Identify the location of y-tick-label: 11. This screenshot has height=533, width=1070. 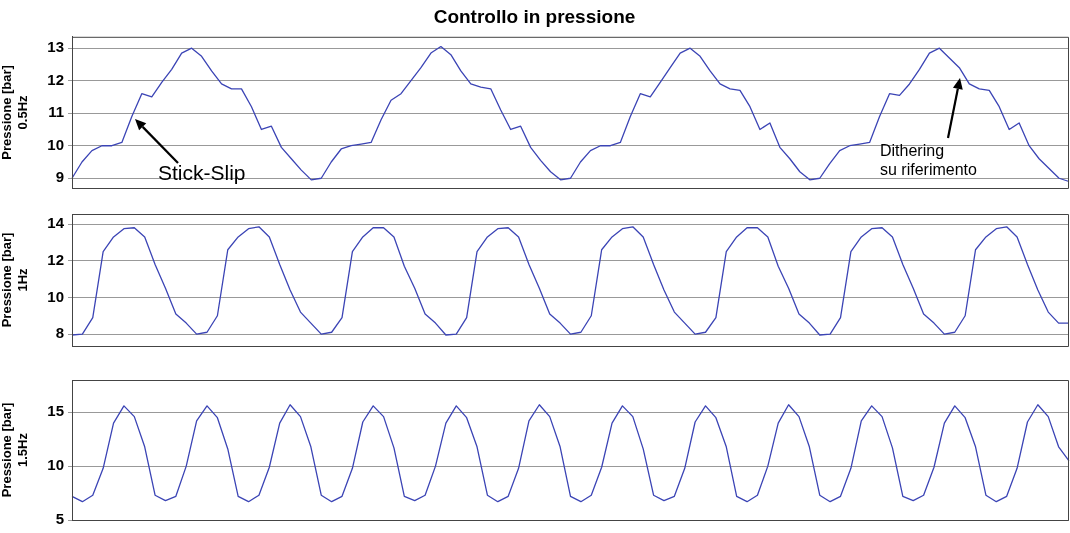
(56, 112).